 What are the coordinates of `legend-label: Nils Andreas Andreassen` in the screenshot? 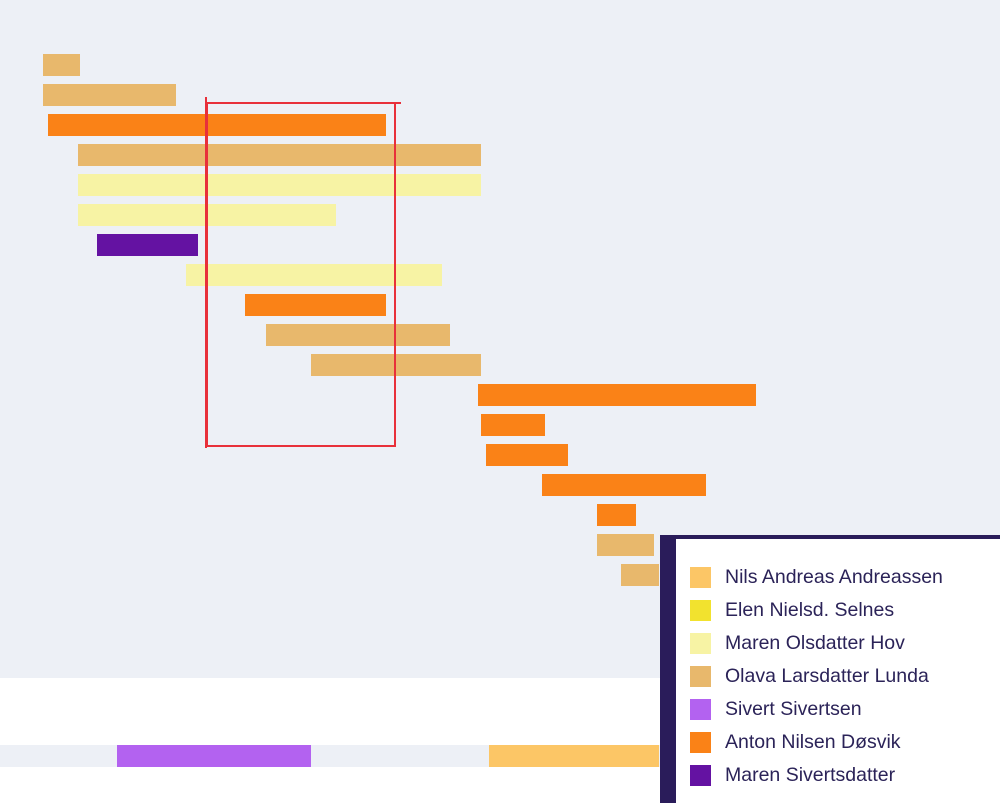 It's located at (834, 577).